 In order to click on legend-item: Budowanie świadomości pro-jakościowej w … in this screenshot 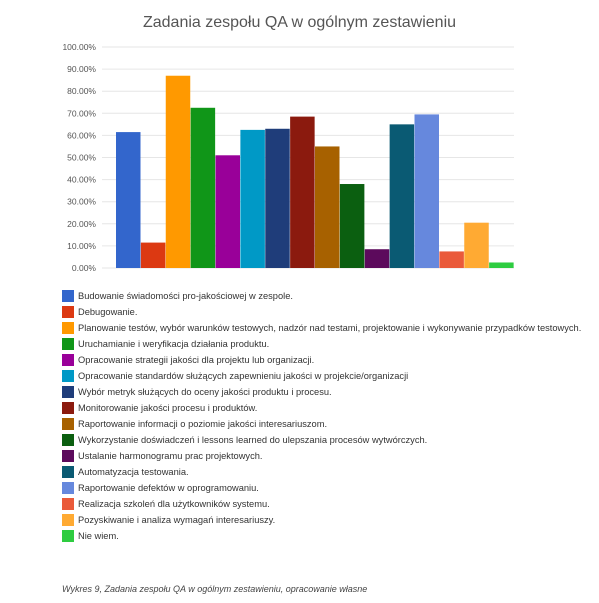, I will do `click(322, 294)`.